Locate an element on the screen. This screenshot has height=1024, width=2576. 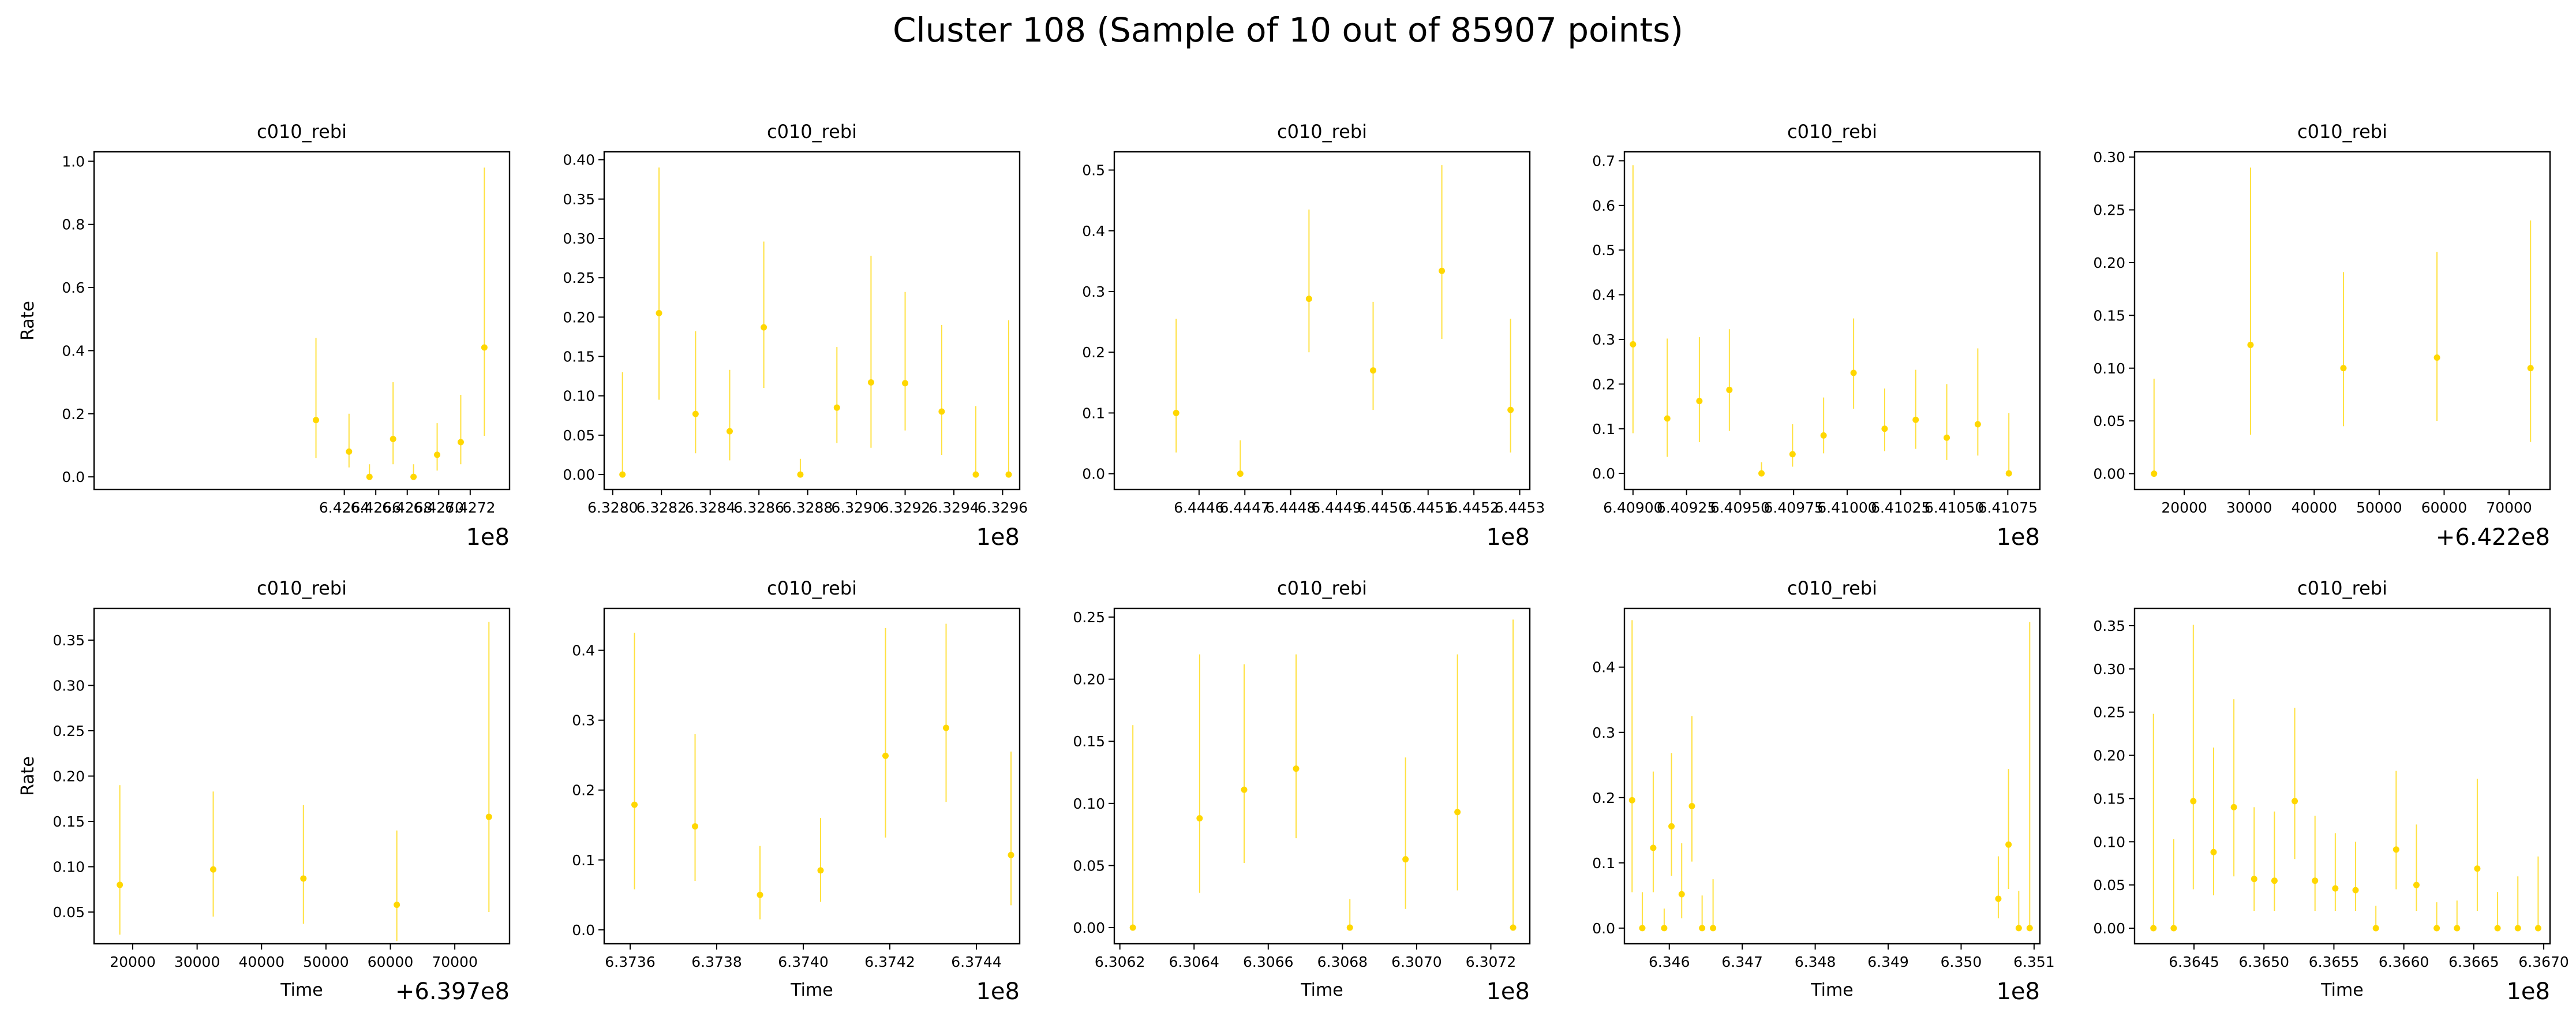
x-tick-label: 6.40900 is located at coordinates (1633, 507).